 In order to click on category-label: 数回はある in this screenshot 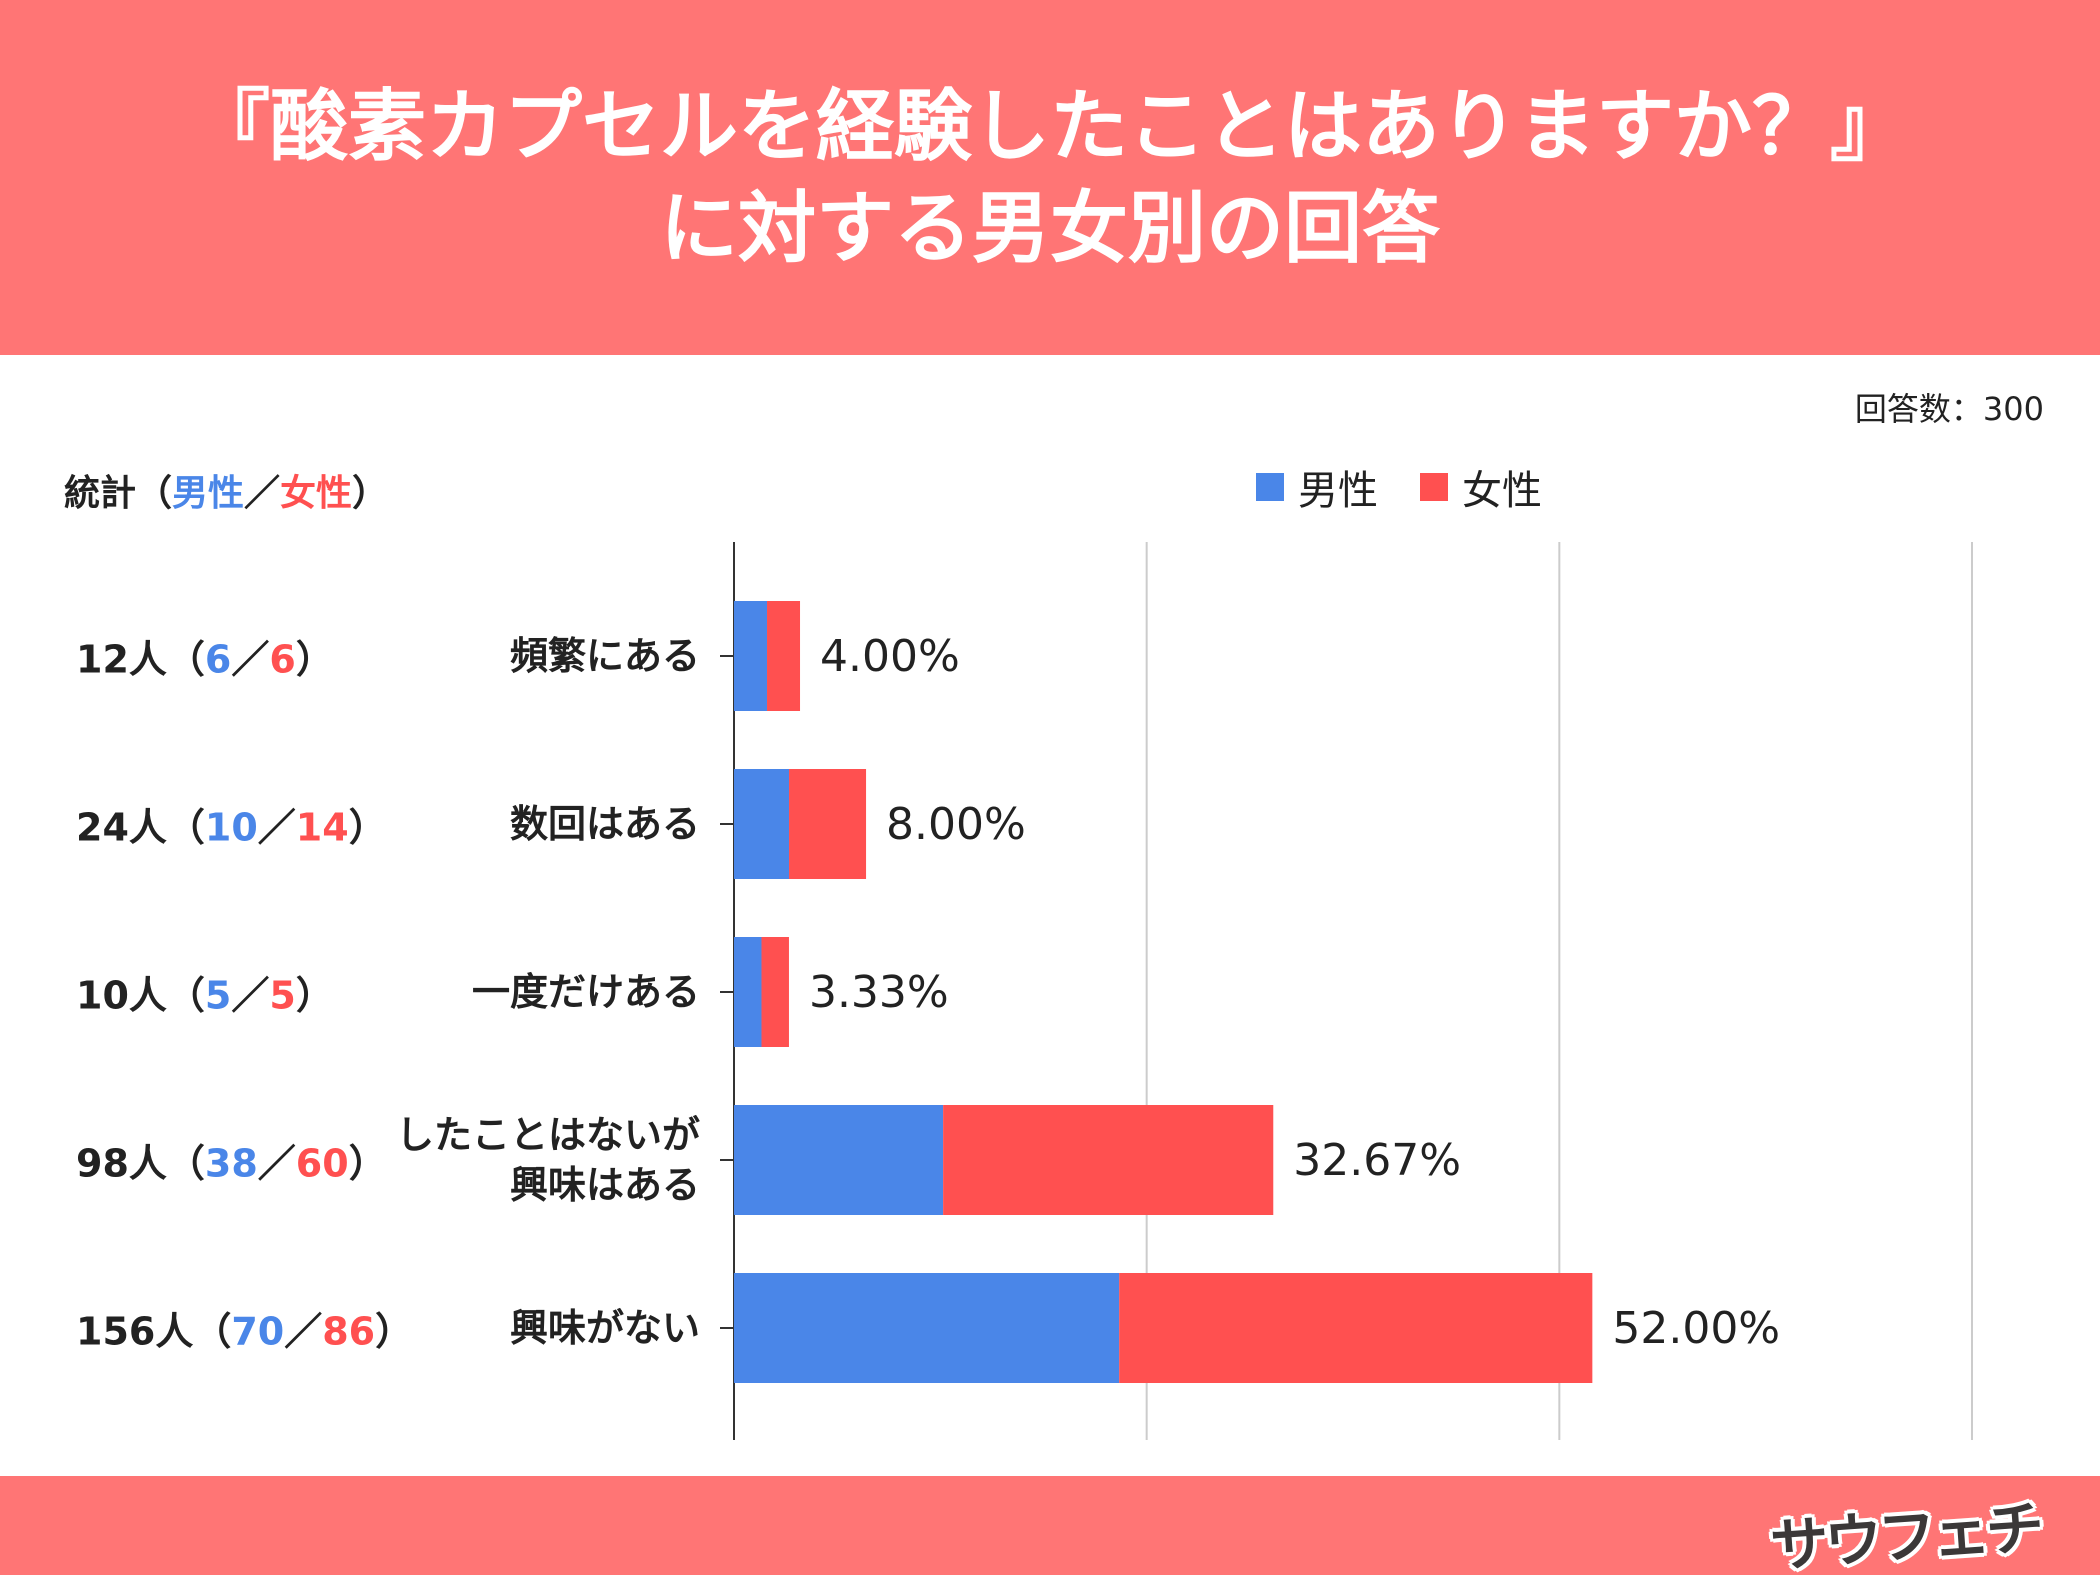, I will do `click(604, 824)`.